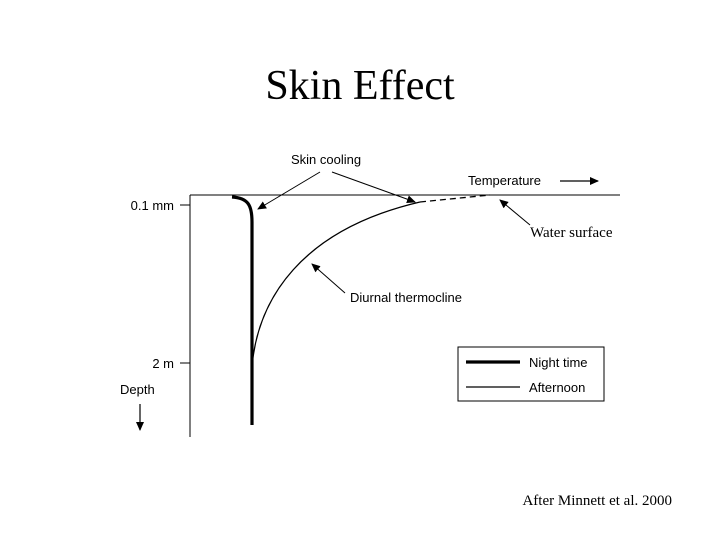  Describe the element at coordinates (328, 278) in the screenshot. I see `thermocline-arrow` at that location.